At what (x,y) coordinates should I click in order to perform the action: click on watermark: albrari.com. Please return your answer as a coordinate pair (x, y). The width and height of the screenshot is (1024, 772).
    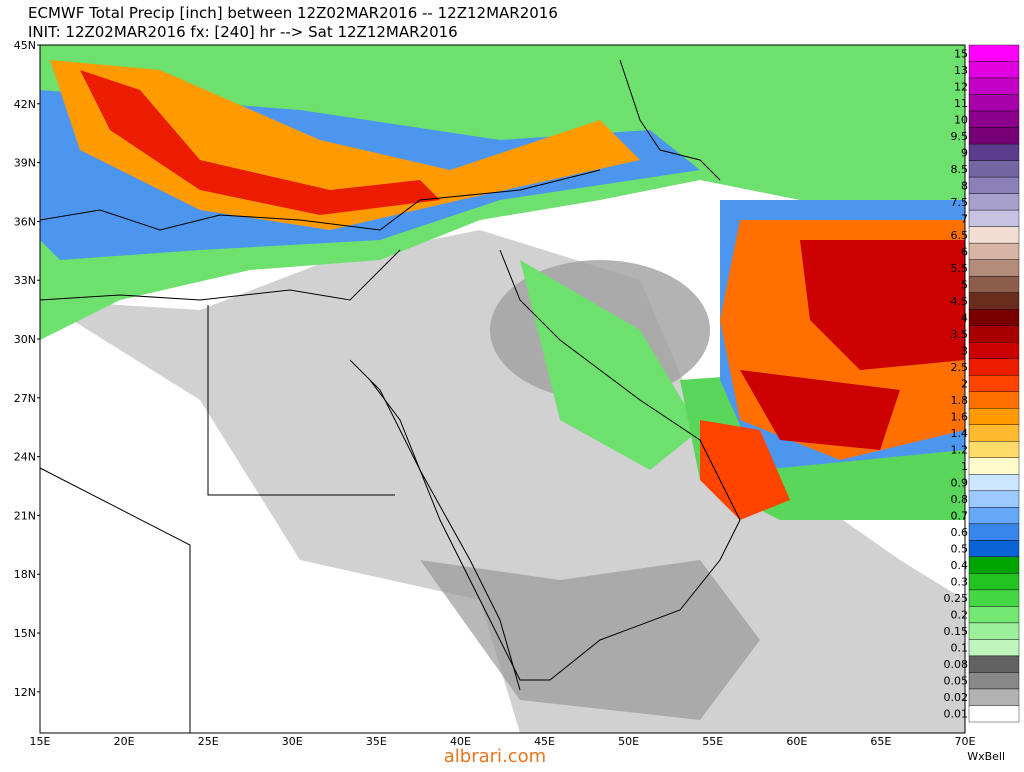
    Looking at the image, I should click on (495, 756).